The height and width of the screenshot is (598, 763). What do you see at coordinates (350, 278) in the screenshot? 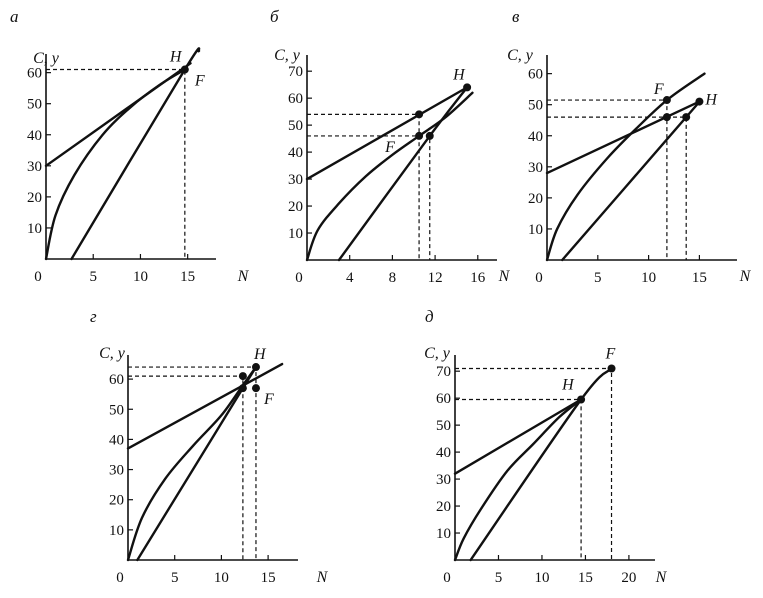
I see `x-tick-label: 4` at bounding box center [350, 278].